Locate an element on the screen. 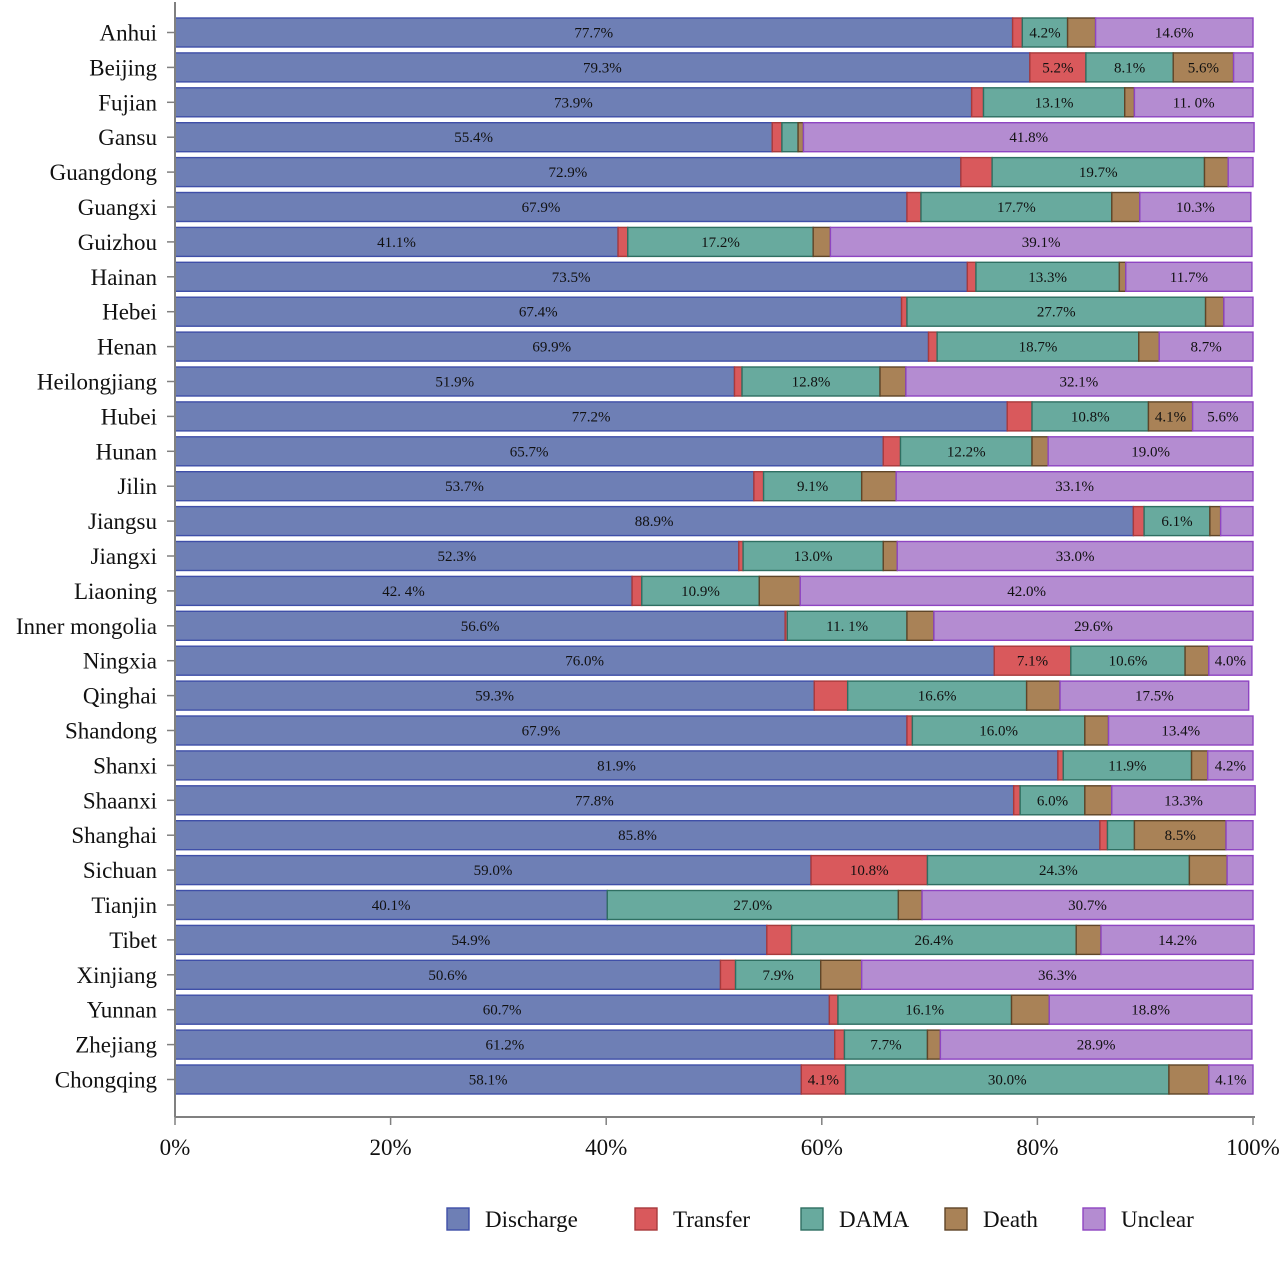 This screenshot has height=1261, width=1280. bar-fujian-discharge is located at coordinates (573, 102).